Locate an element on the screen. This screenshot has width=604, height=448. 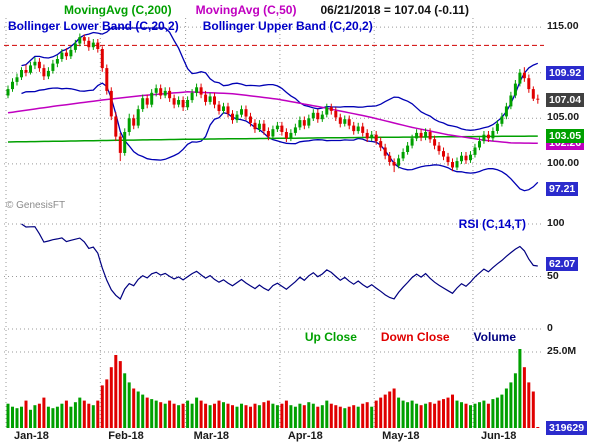
legend-row-volume: Up Close Down Close Volume is located at coordinates (410, 337).